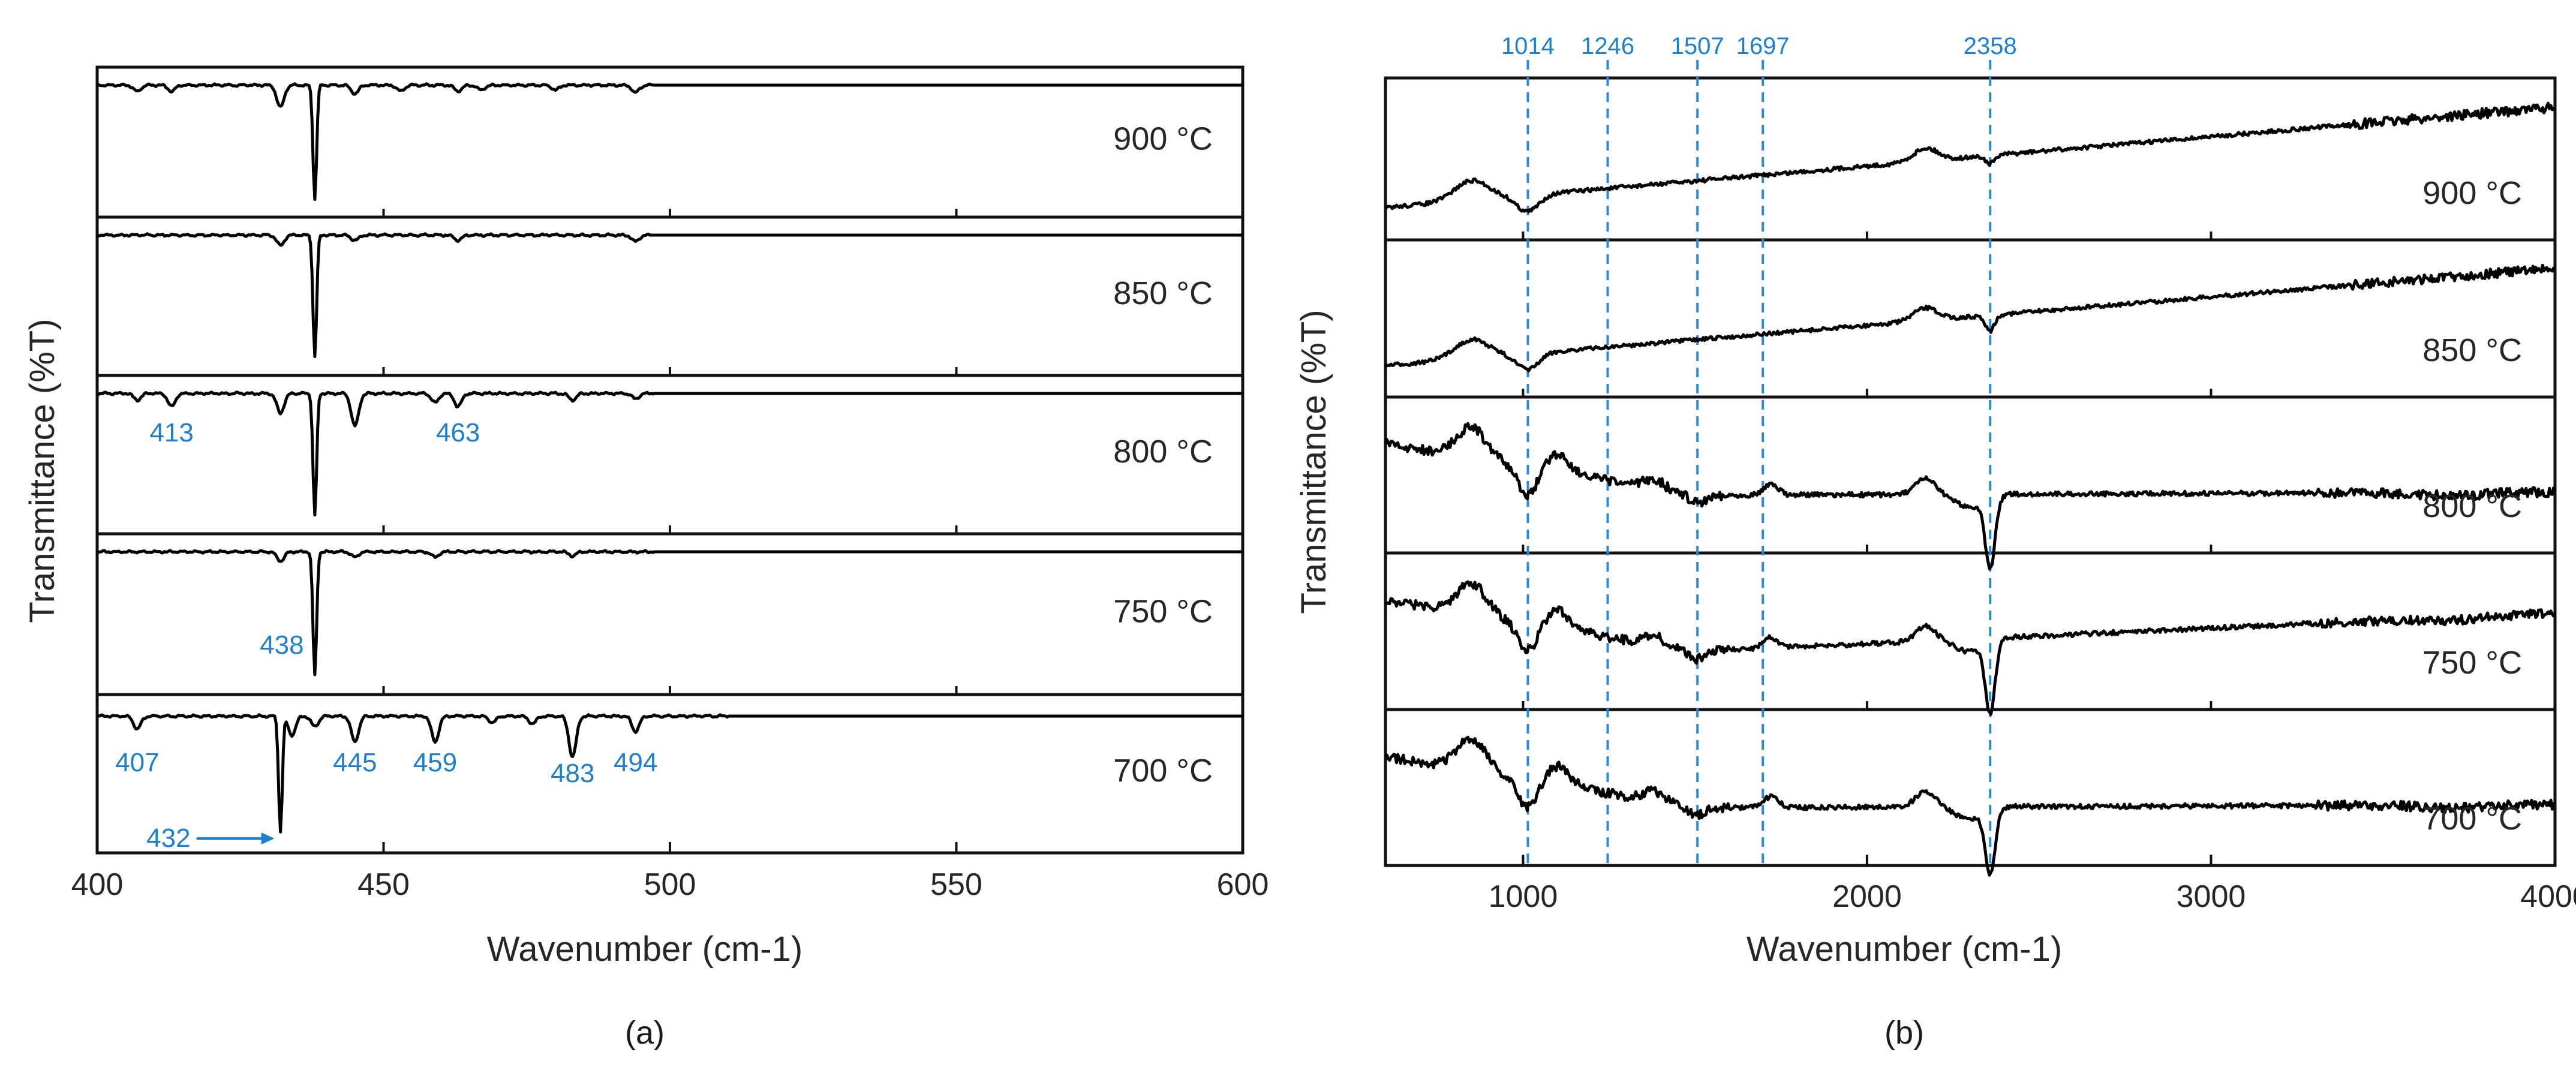 The image size is (2576, 1076). I want to click on chart-a-x-tick-label: 450, so click(384, 884).